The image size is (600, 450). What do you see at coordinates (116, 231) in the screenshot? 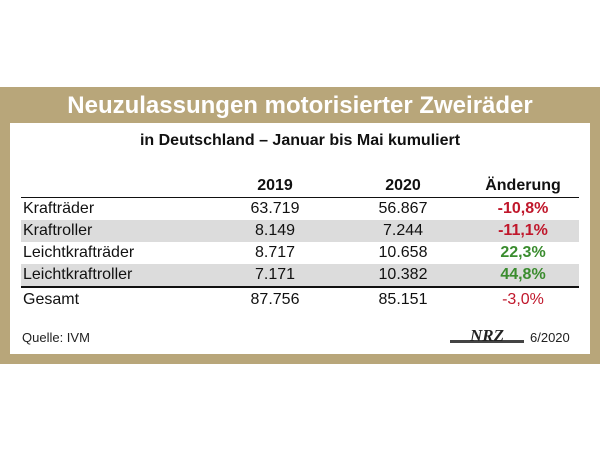
I see `row-label: Kraftroller` at bounding box center [116, 231].